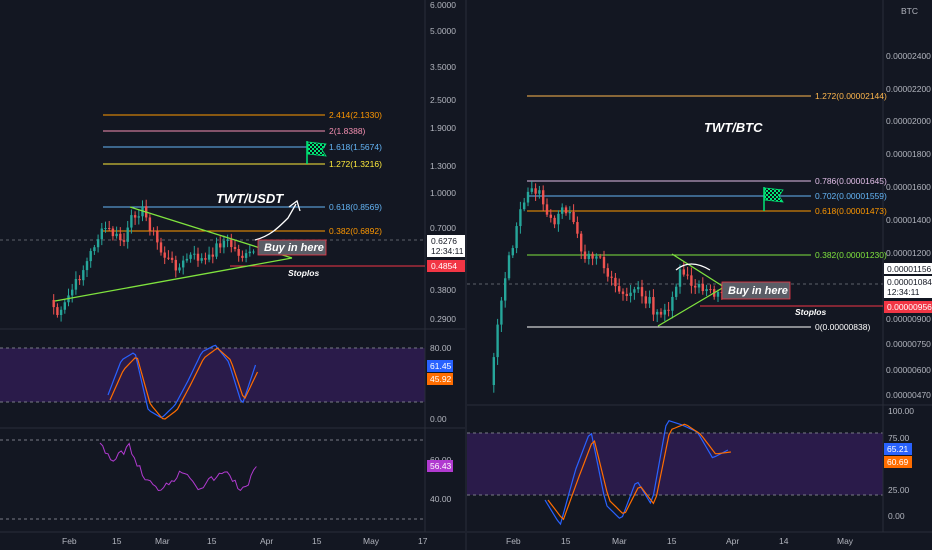 The height and width of the screenshot is (550, 932). What do you see at coordinates (698, 270) in the screenshot?
I see `right-trendline-upper` at bounding box center [698, 270].